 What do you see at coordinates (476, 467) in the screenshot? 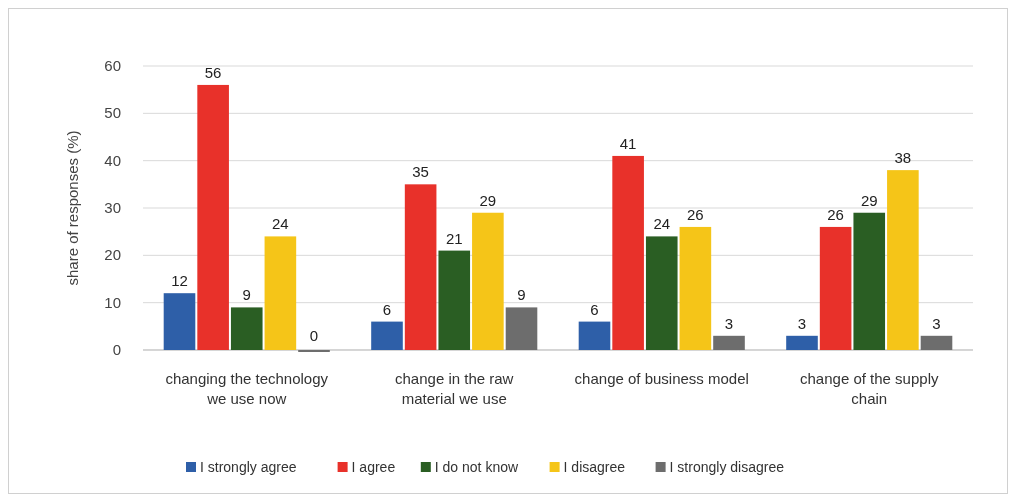
I see `legend-label: I do not know` at bounding box center [476, 467].